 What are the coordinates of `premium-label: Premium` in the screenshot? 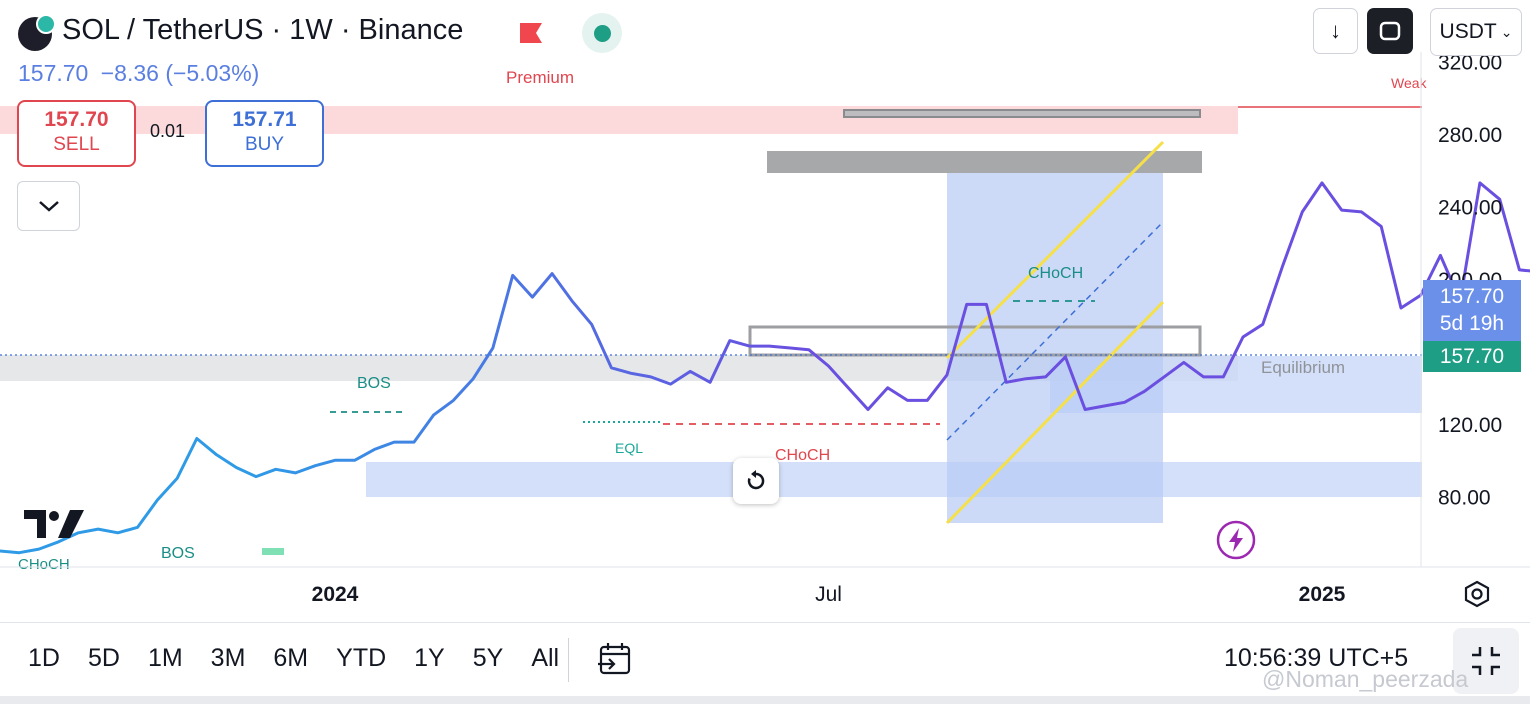 It's located at (540, 77).